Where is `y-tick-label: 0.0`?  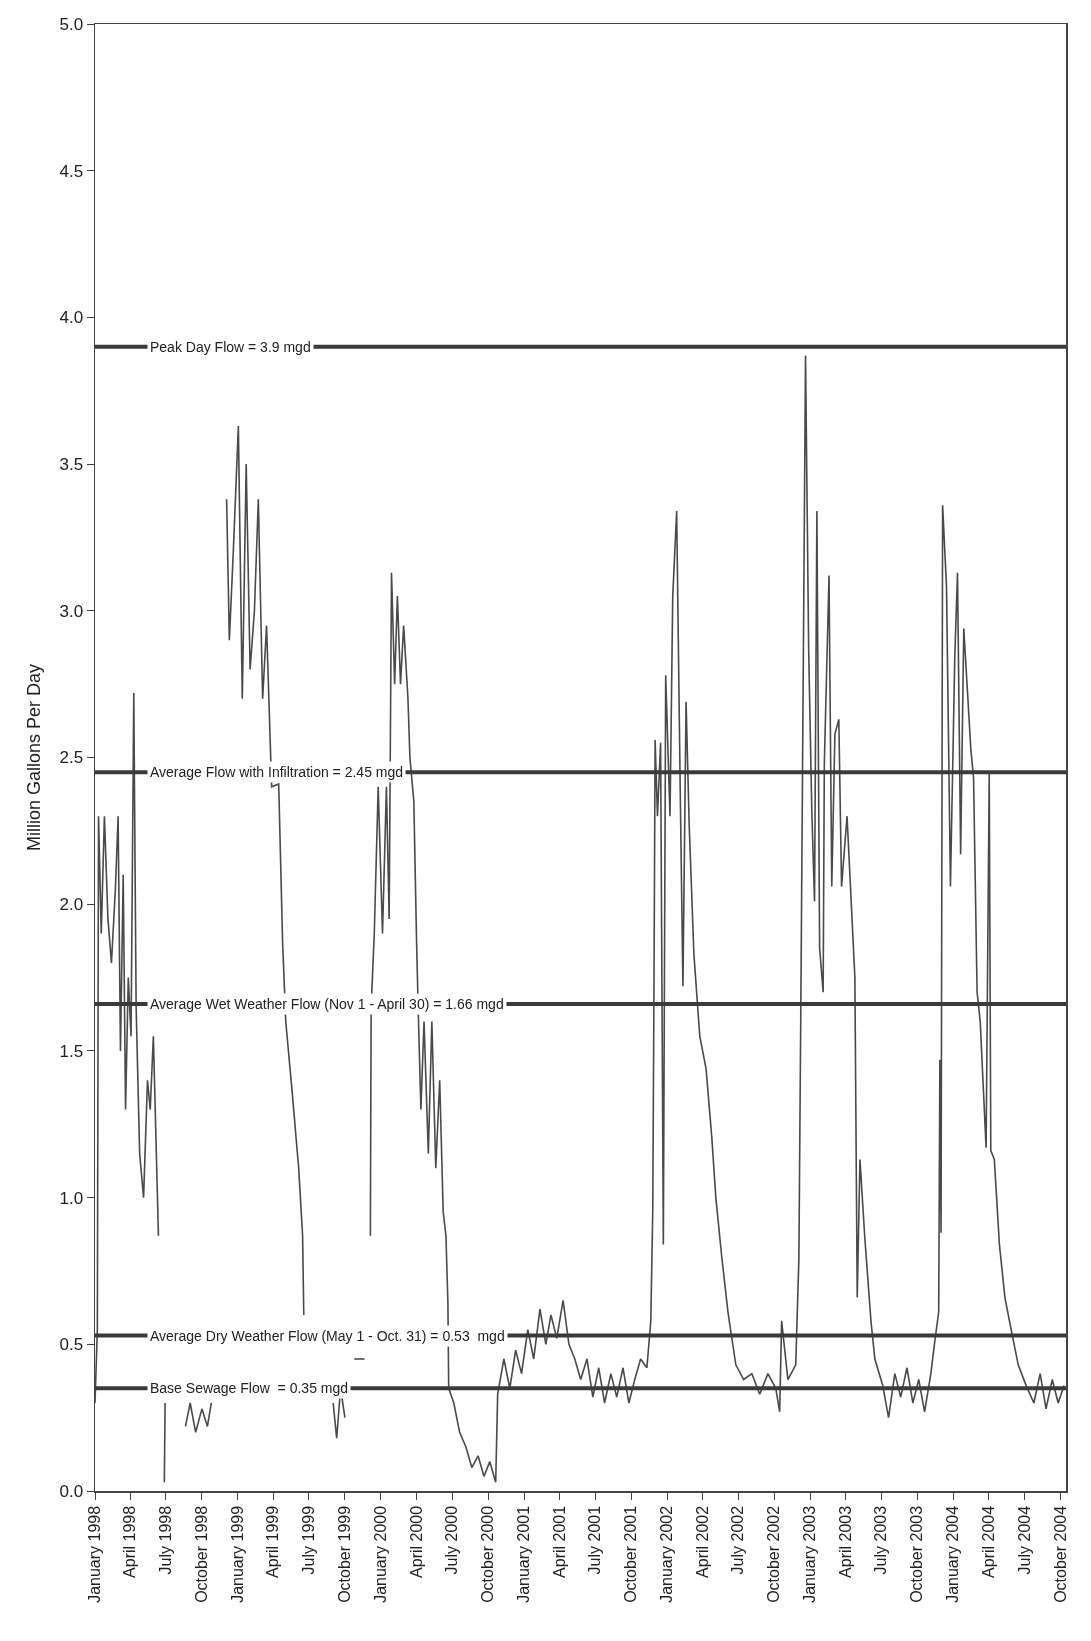
y-tick-label: 0.0 is located at coordinates (71, 1491).